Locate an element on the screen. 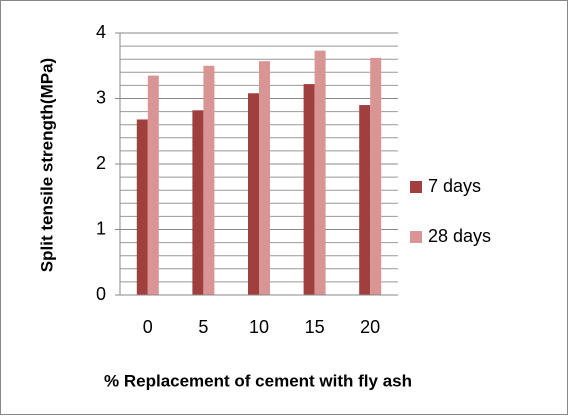 The width and height of the screenshot is (568, 420). x-tick-label: 15 is located at coordinates (315, 327).